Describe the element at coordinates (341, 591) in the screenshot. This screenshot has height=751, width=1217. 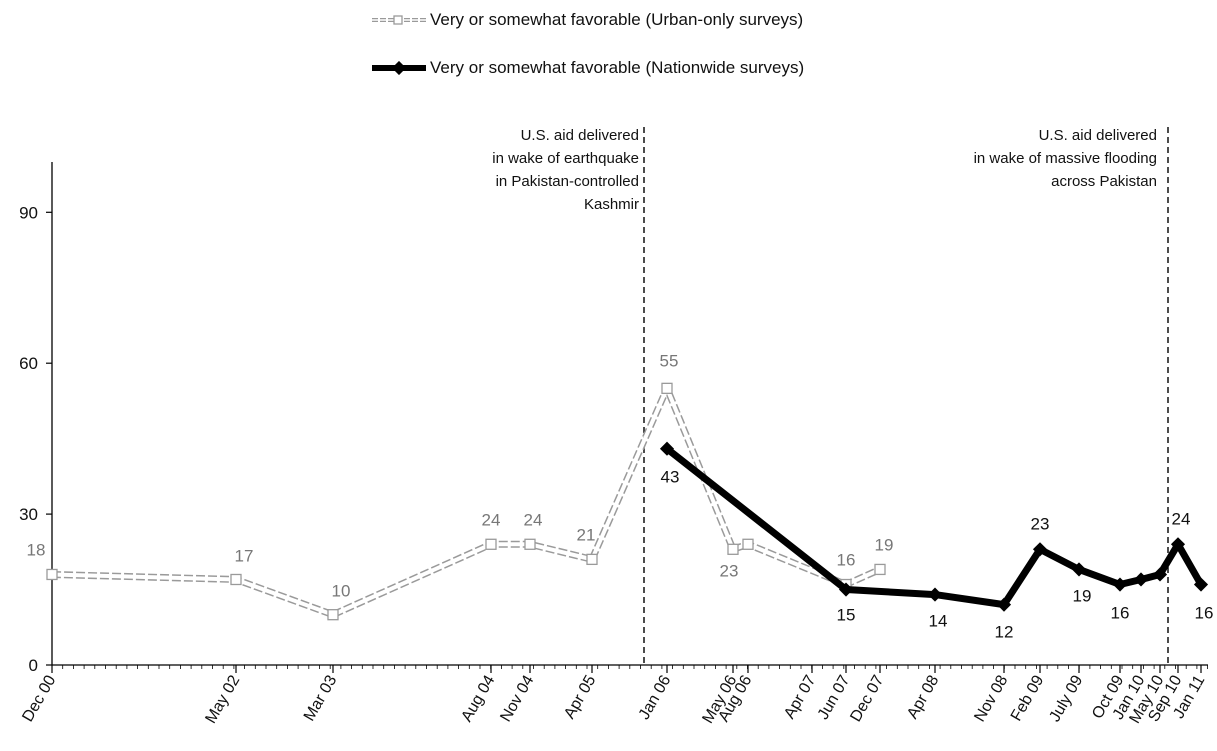
I see `data-label-urban: 10` at that location.